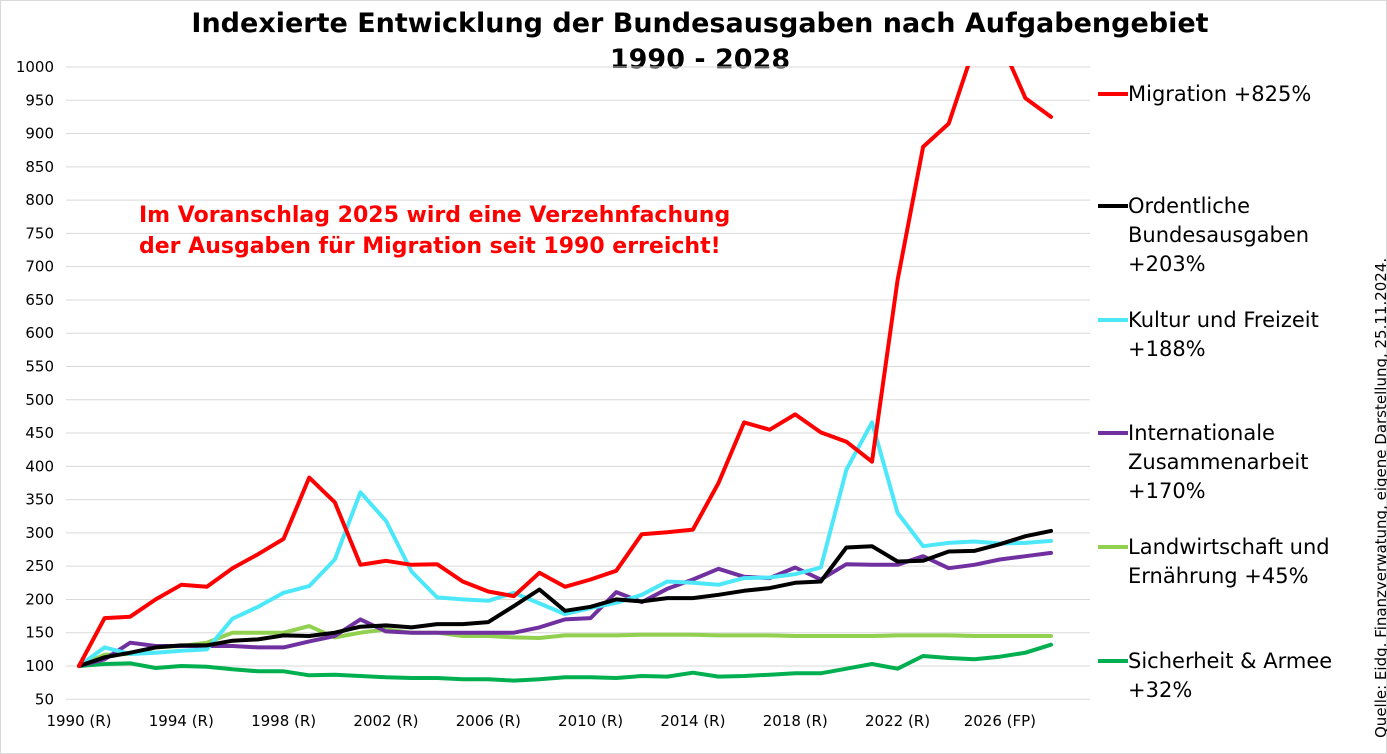  Describe the element at coordinates (39, 333) in the screenshot. I see `y-tick-label: 600` at that location.